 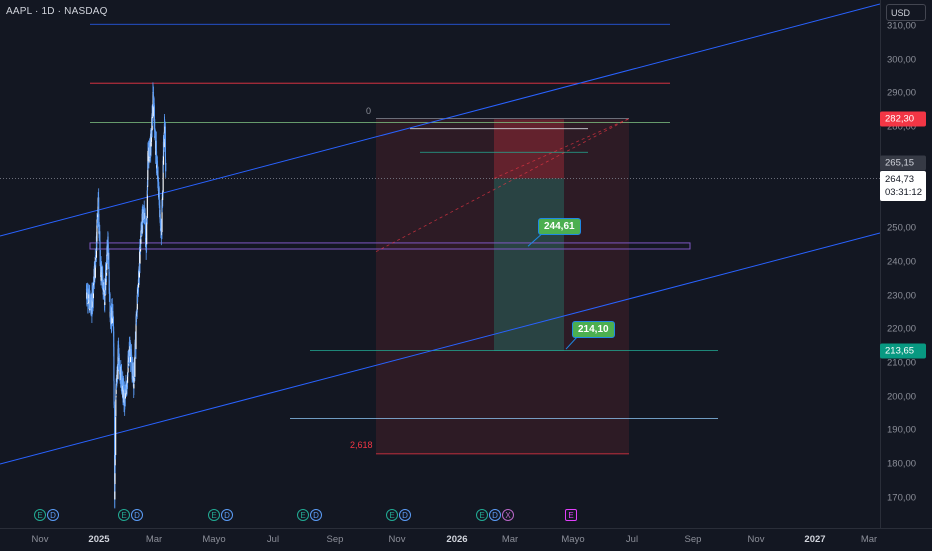 What do you see at coordinates (903, 192) in the screenshot?
I see `bar-countdown: 03:31:12` at bounding box center [903, 192].